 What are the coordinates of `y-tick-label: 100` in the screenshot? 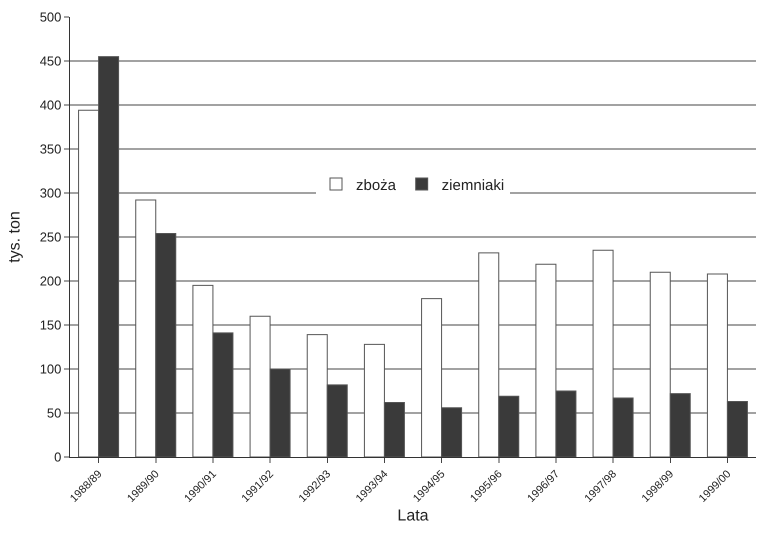 It's located at (51, 369).